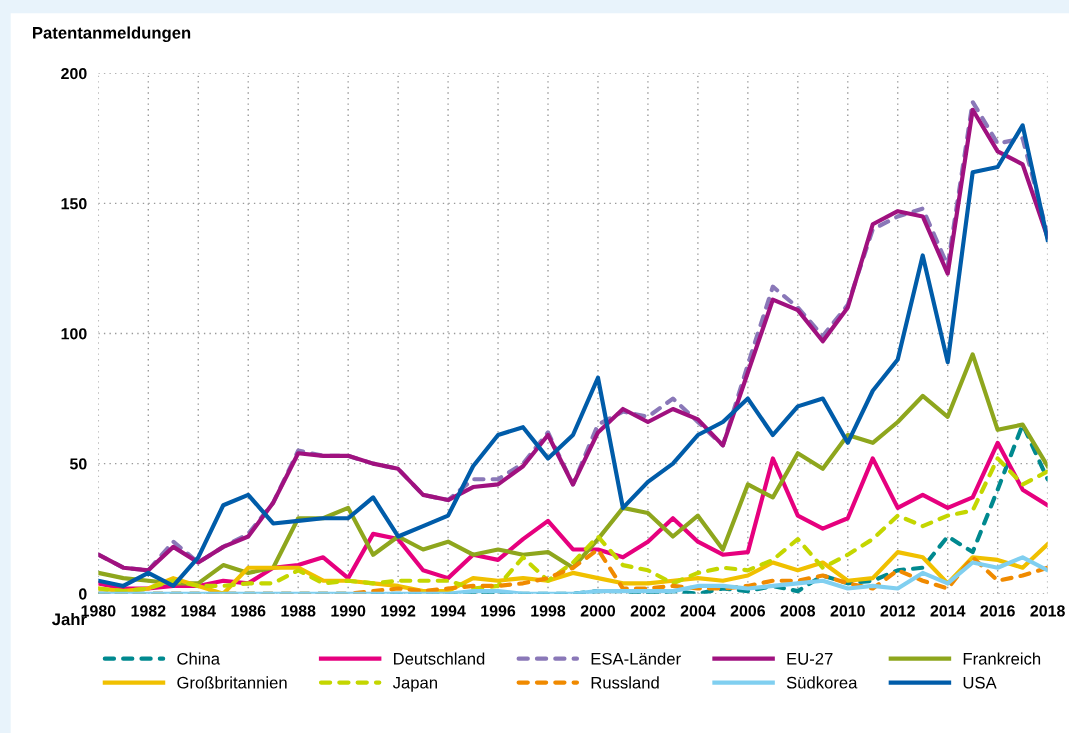  What do you see at coordinates (112, 34) in the screenshot?
I see `y-axis-title: Patentanmeldungen` at bounding box center [112, 34].